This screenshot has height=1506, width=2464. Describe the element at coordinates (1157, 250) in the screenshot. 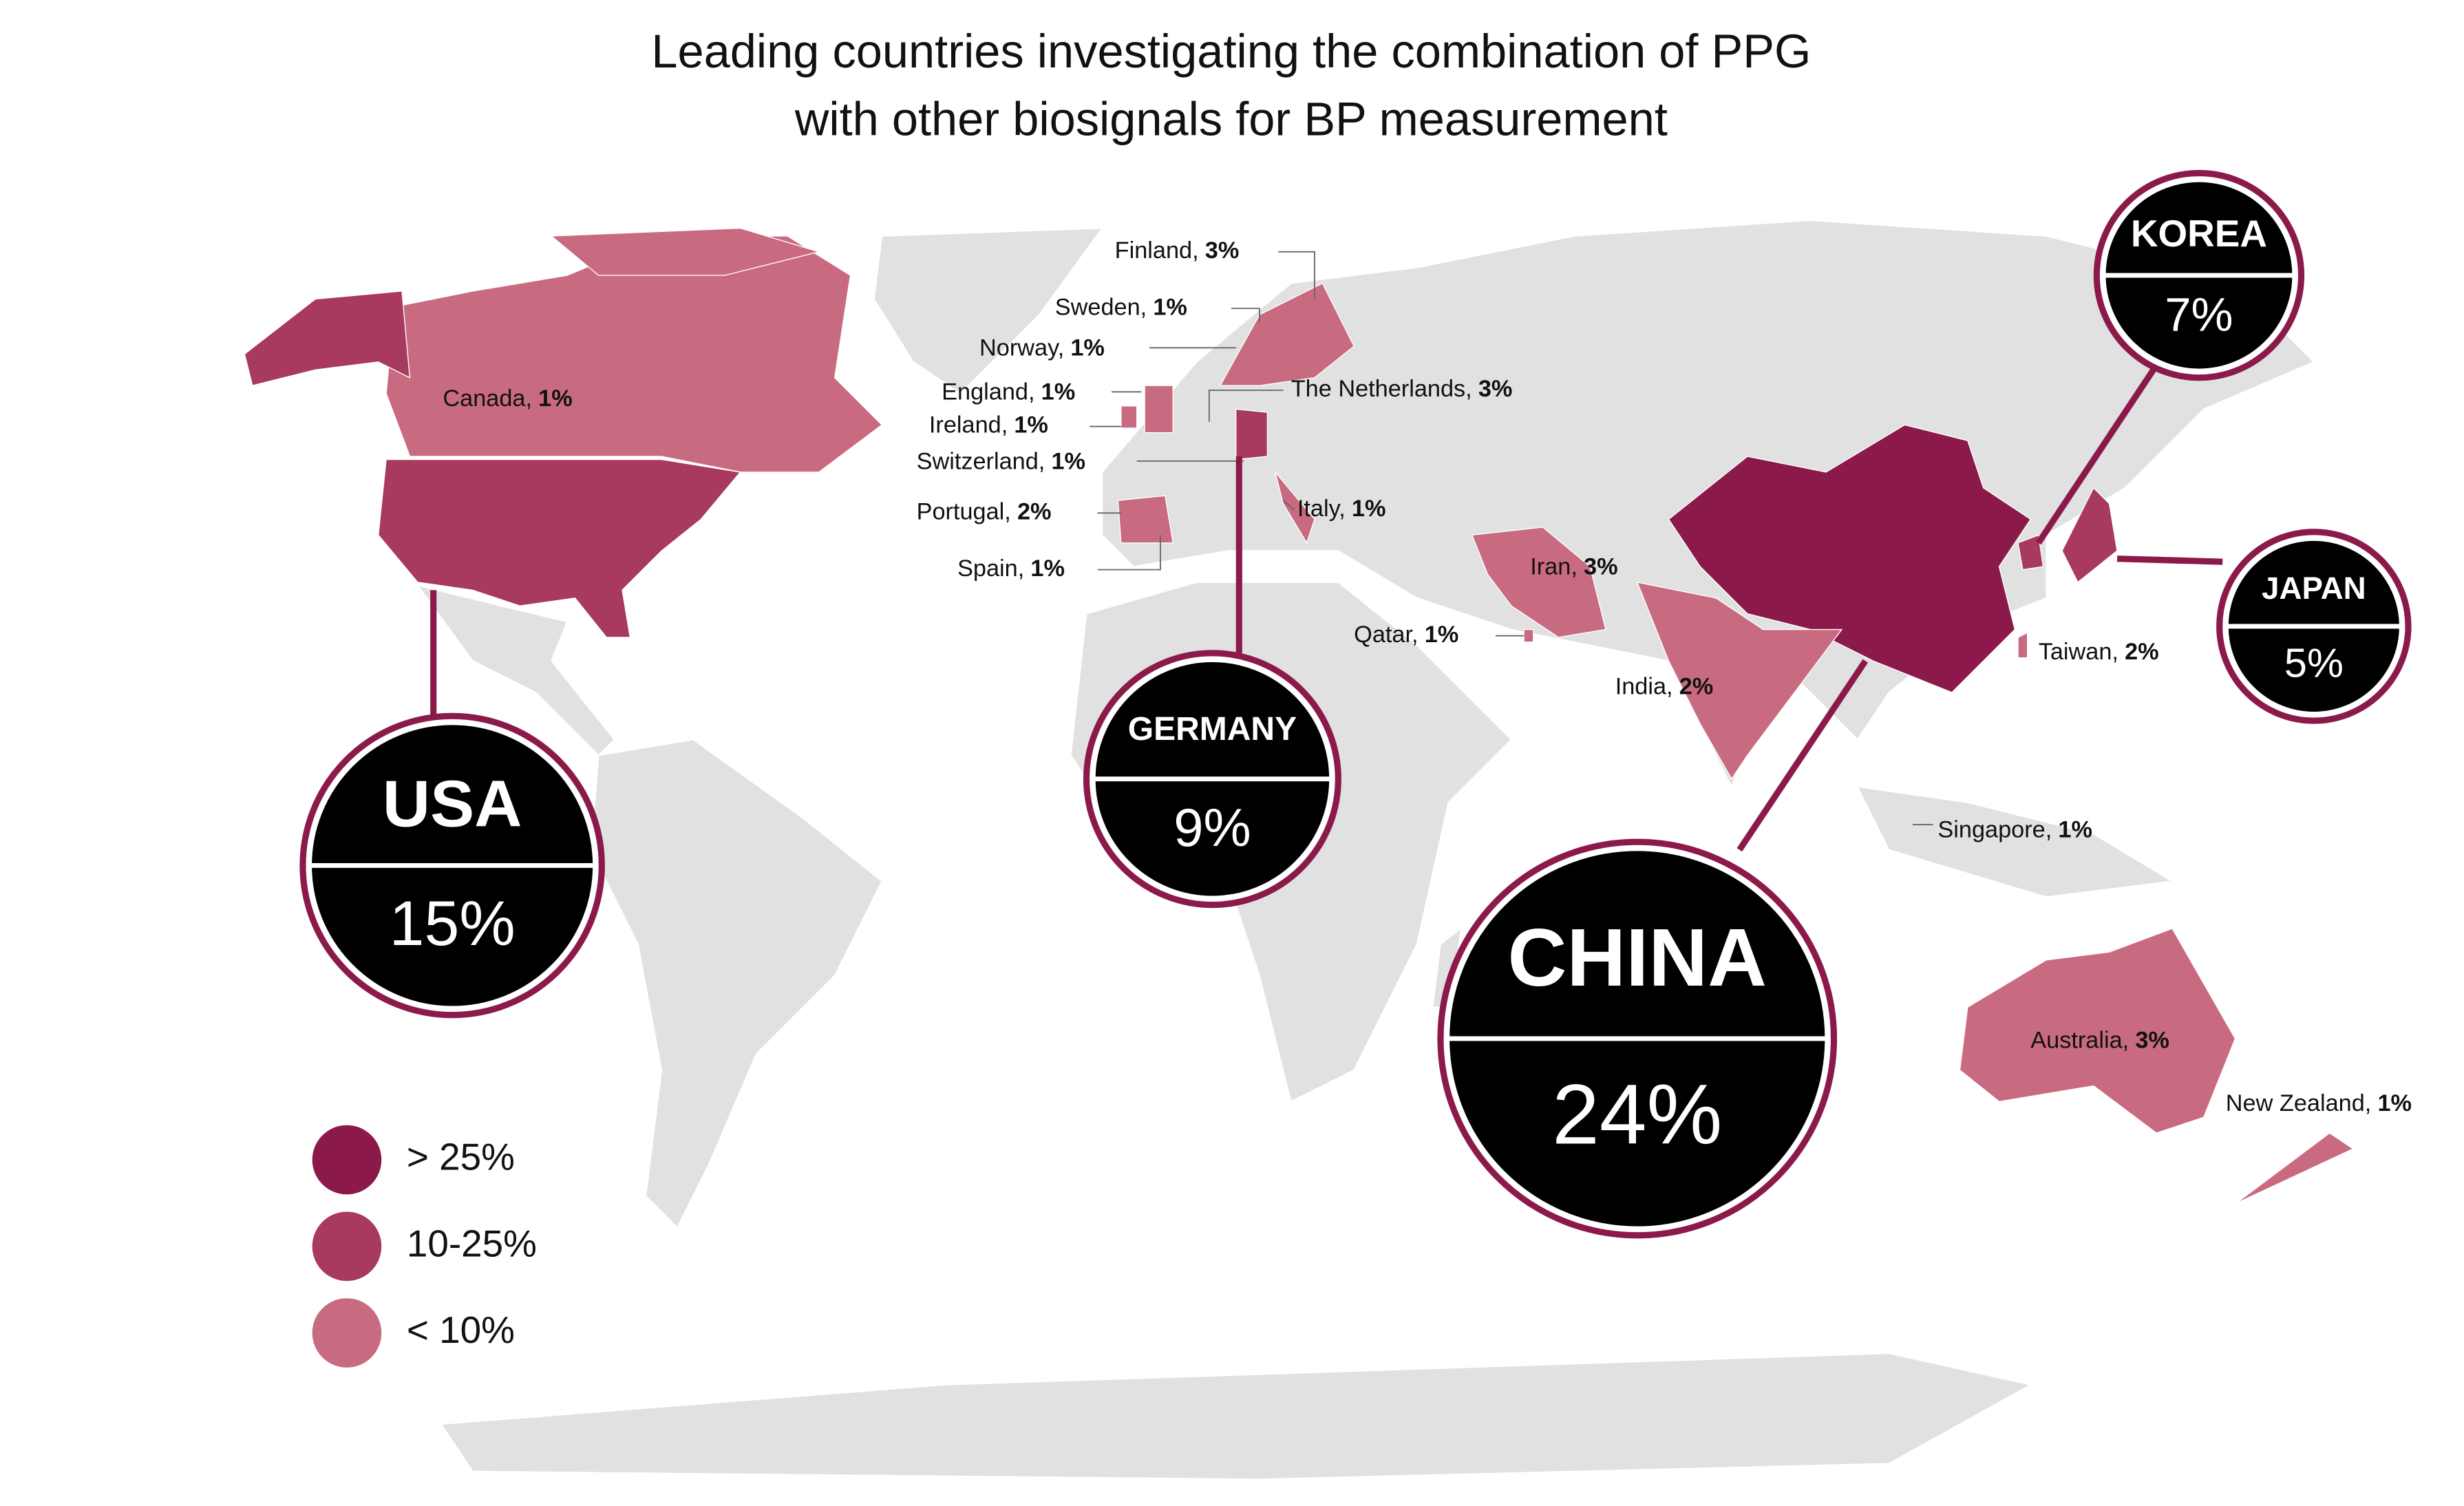

I see `country-name: Finland,` at that location.